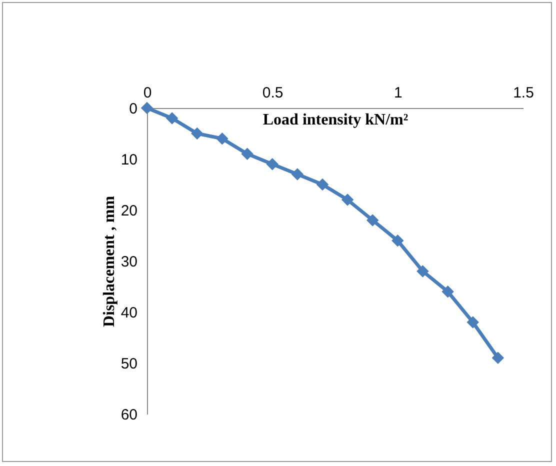 The image size is (556, 466). What do you see at coordinates (129, 211) in the screenshot?
I see `y-tick-label: 20` at bounding box center [129, 211].